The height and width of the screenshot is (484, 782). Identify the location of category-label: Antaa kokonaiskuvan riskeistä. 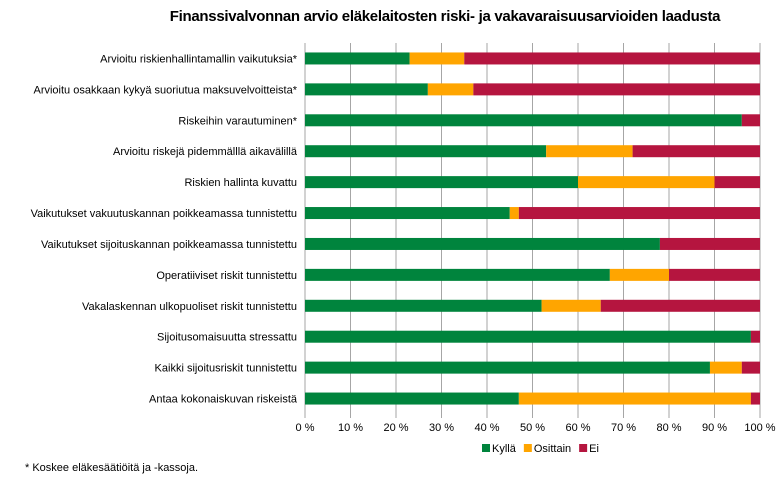
(223, 400).